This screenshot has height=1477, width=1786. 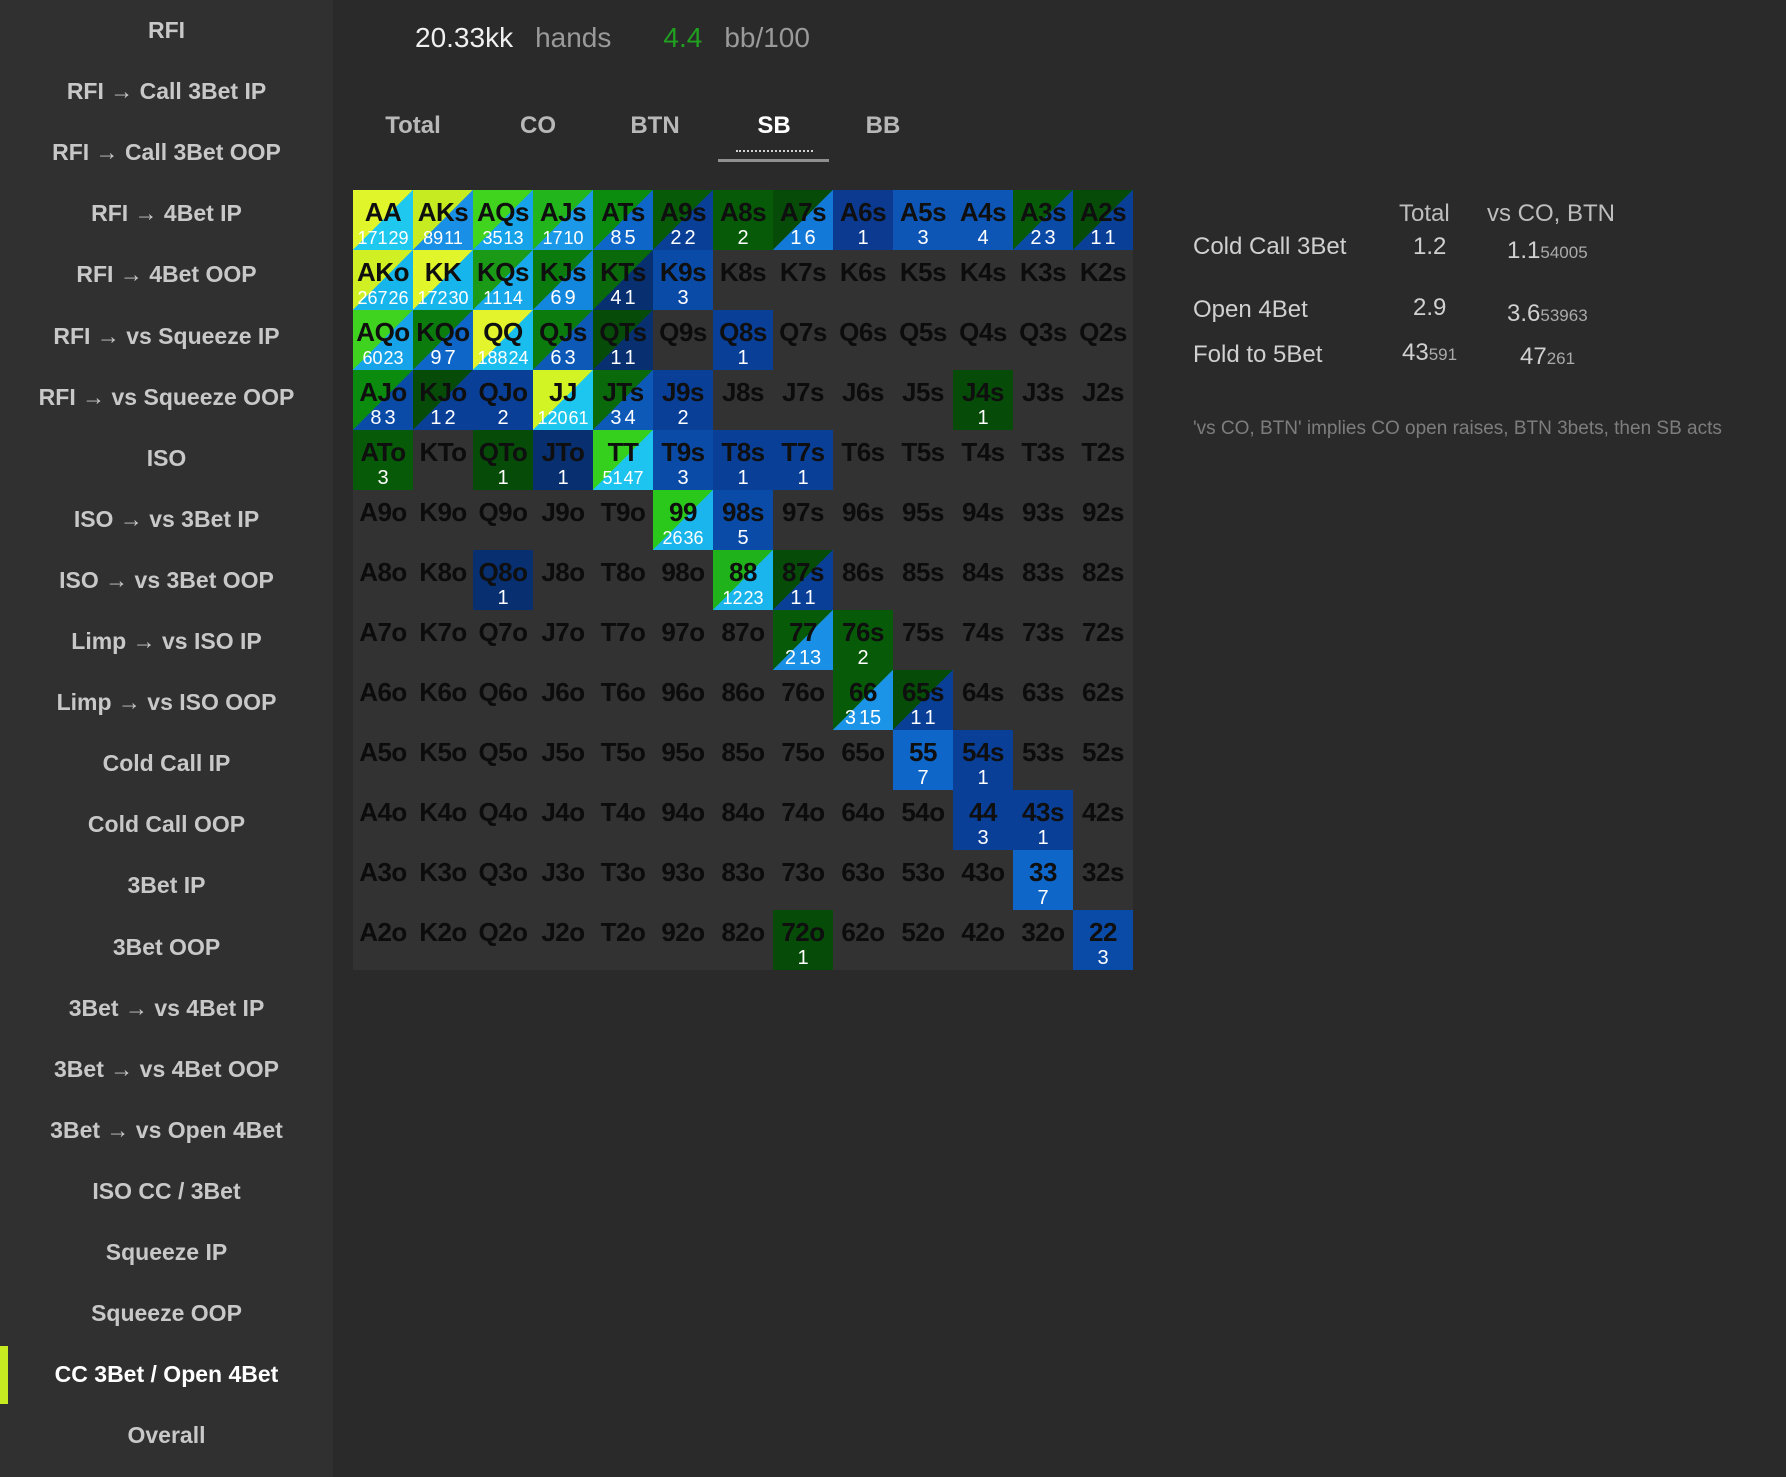 I want to click on hand-cell-a8s: A8s 2, so click(x=743, y=220).